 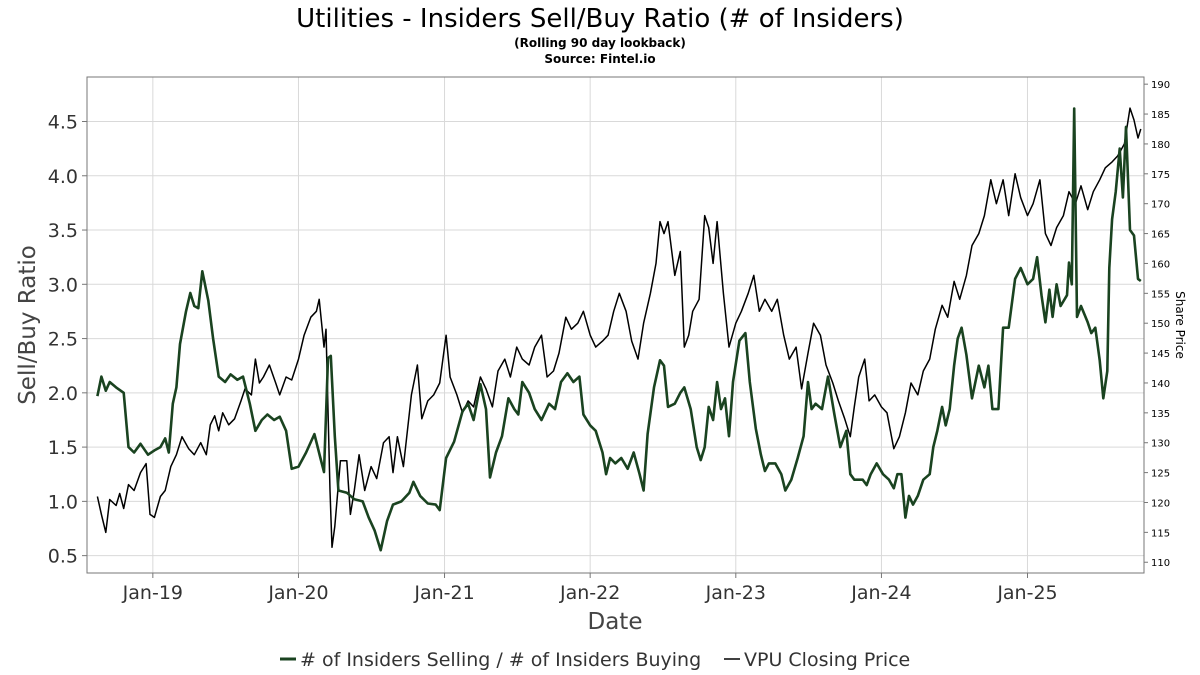 I want to click on left-axis-ticks: 0.5 1.0 1.5 2.0 2.5 3.0 3.5 4.0 4.5, so click(x=67, y=339).